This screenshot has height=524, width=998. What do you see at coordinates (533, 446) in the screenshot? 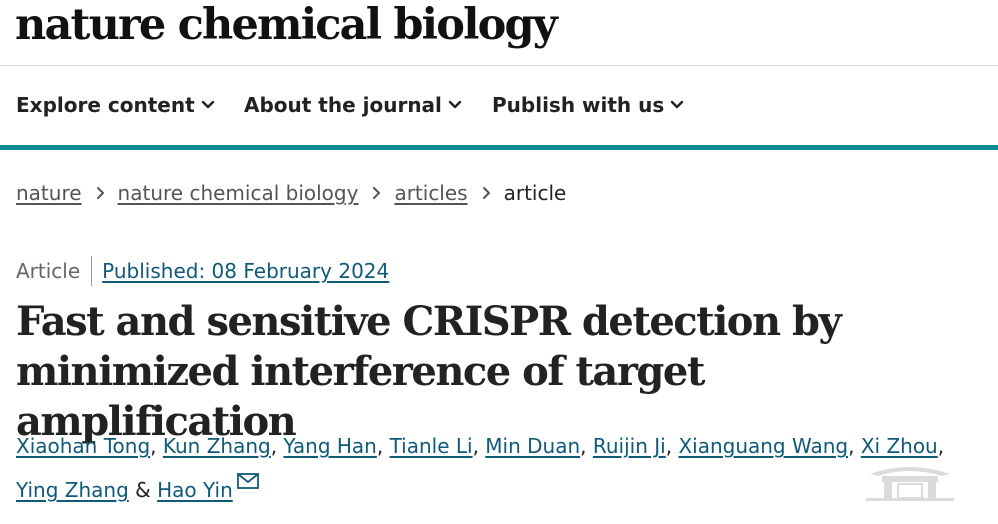
I see `author-link: Min Duan` at bounding box center [533, 446].